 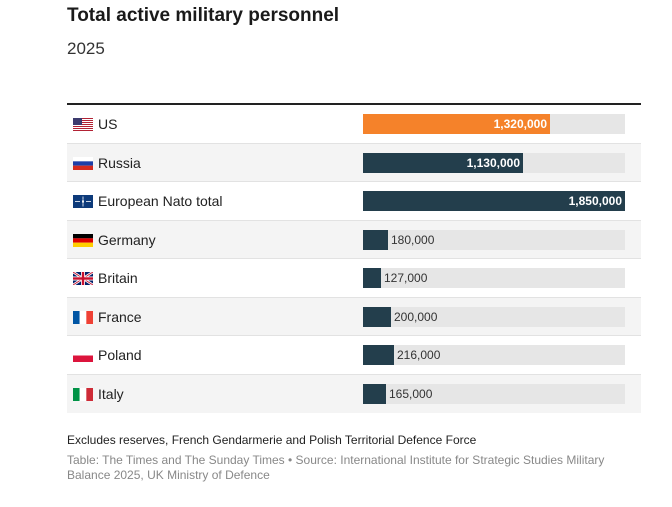 I want to click on category-label: European Nato total, so click(x=160, y=201).